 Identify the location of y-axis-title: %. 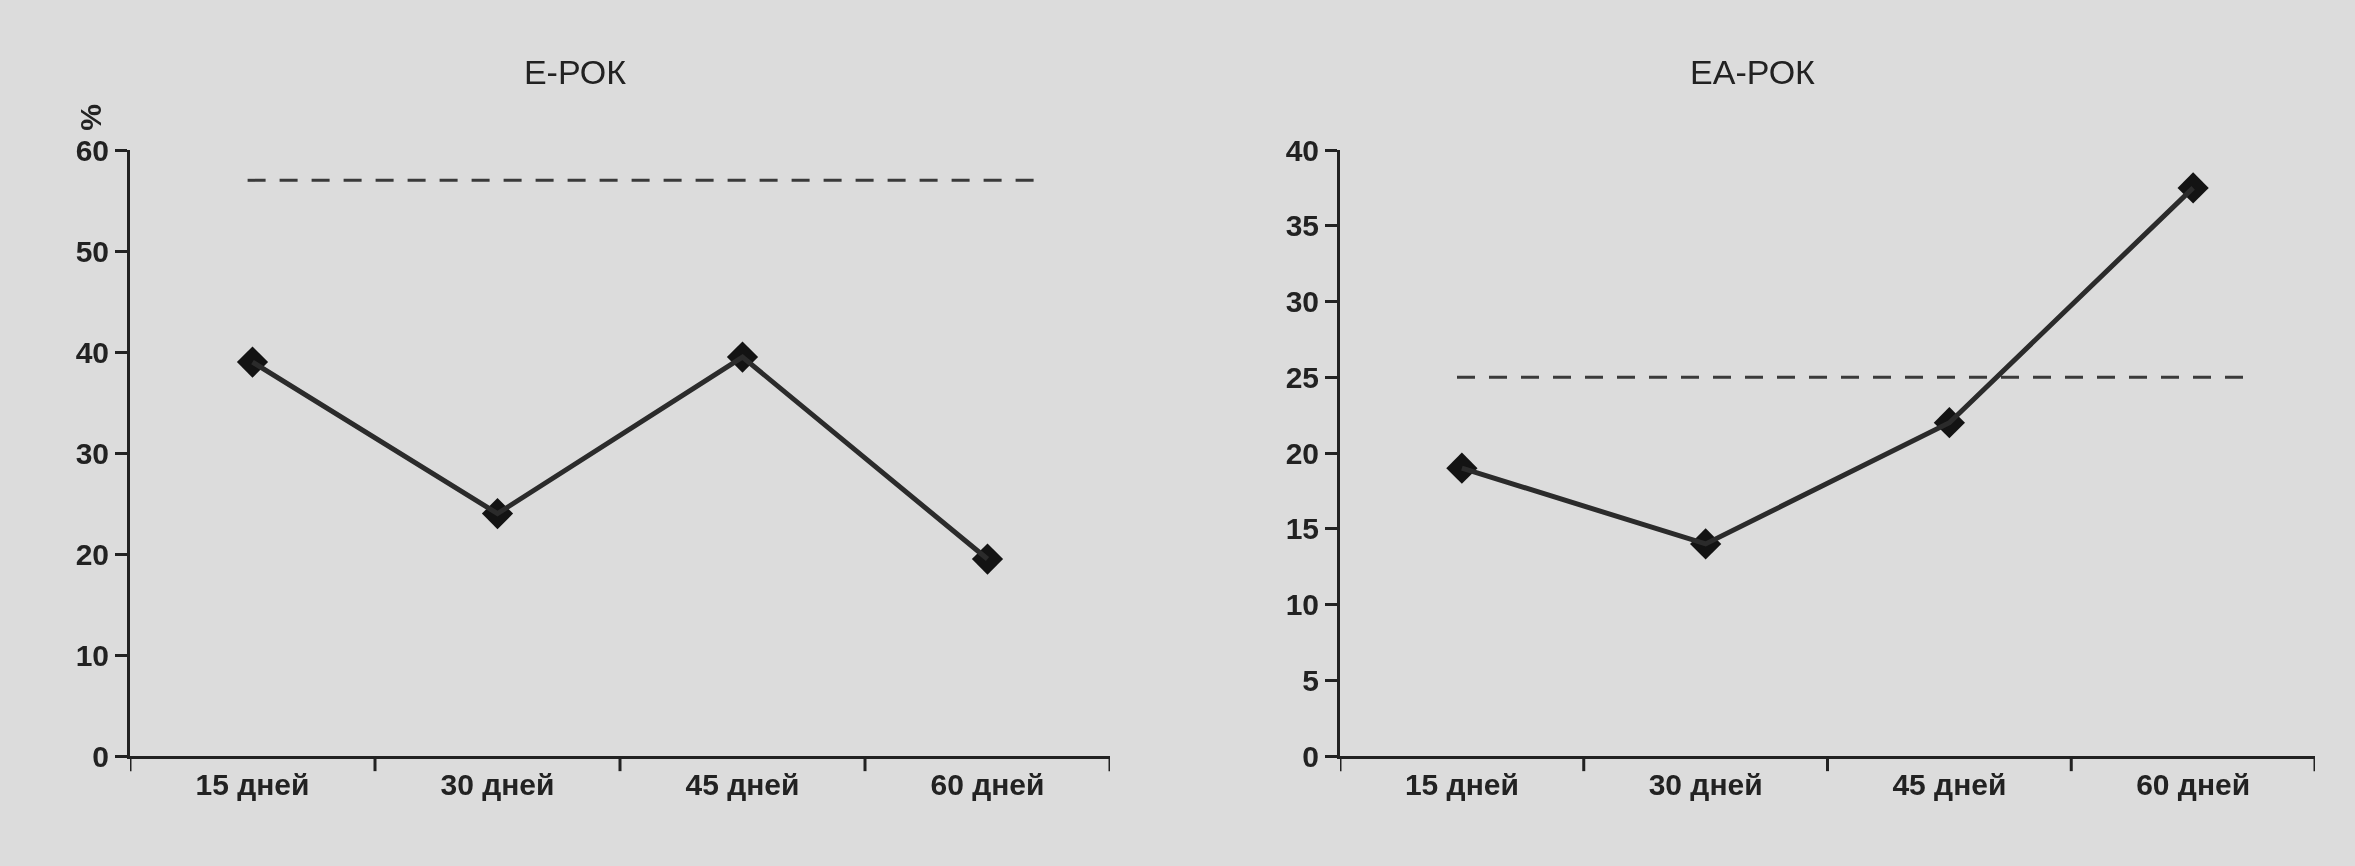
(90, 117).